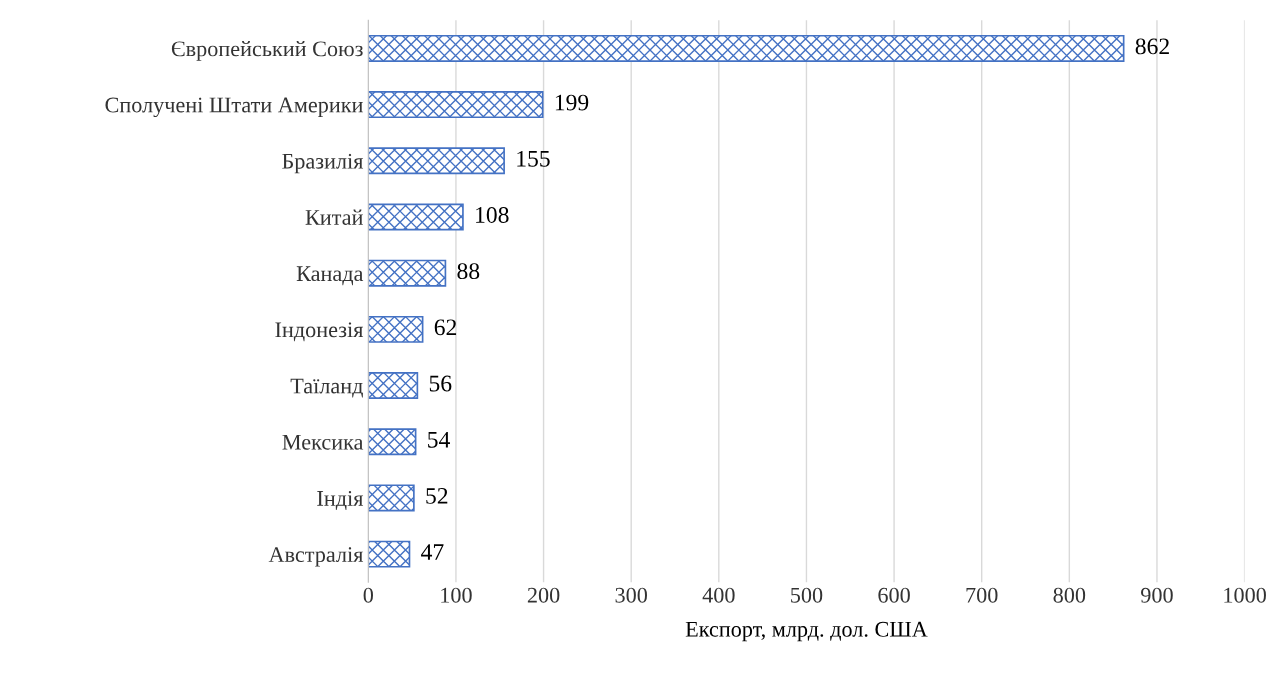 The width and height of the screenshot is (1270, 677). I want to click on x-tick-label: 700, so click(982, 595).